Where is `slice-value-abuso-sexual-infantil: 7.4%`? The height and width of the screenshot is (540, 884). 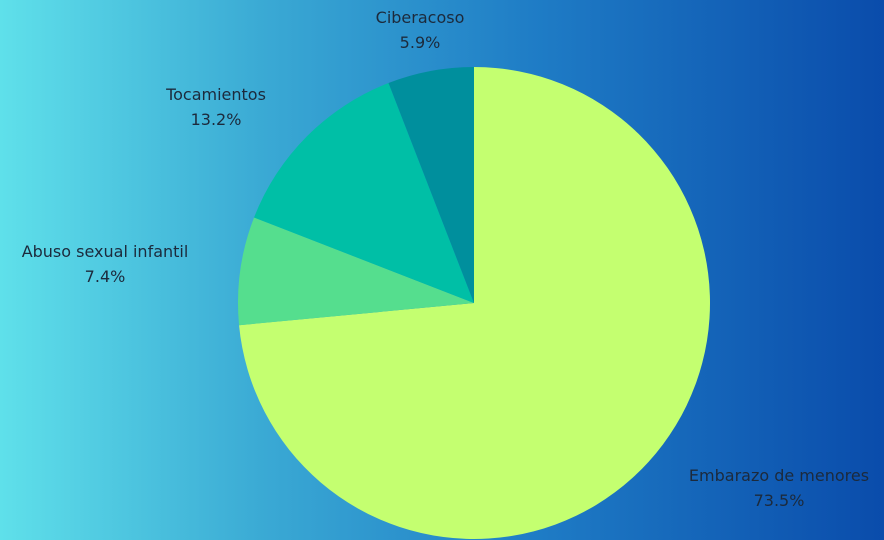
slice-value-abuso-sexual-infantil: 7.4% is located at coordinates (105, 276).